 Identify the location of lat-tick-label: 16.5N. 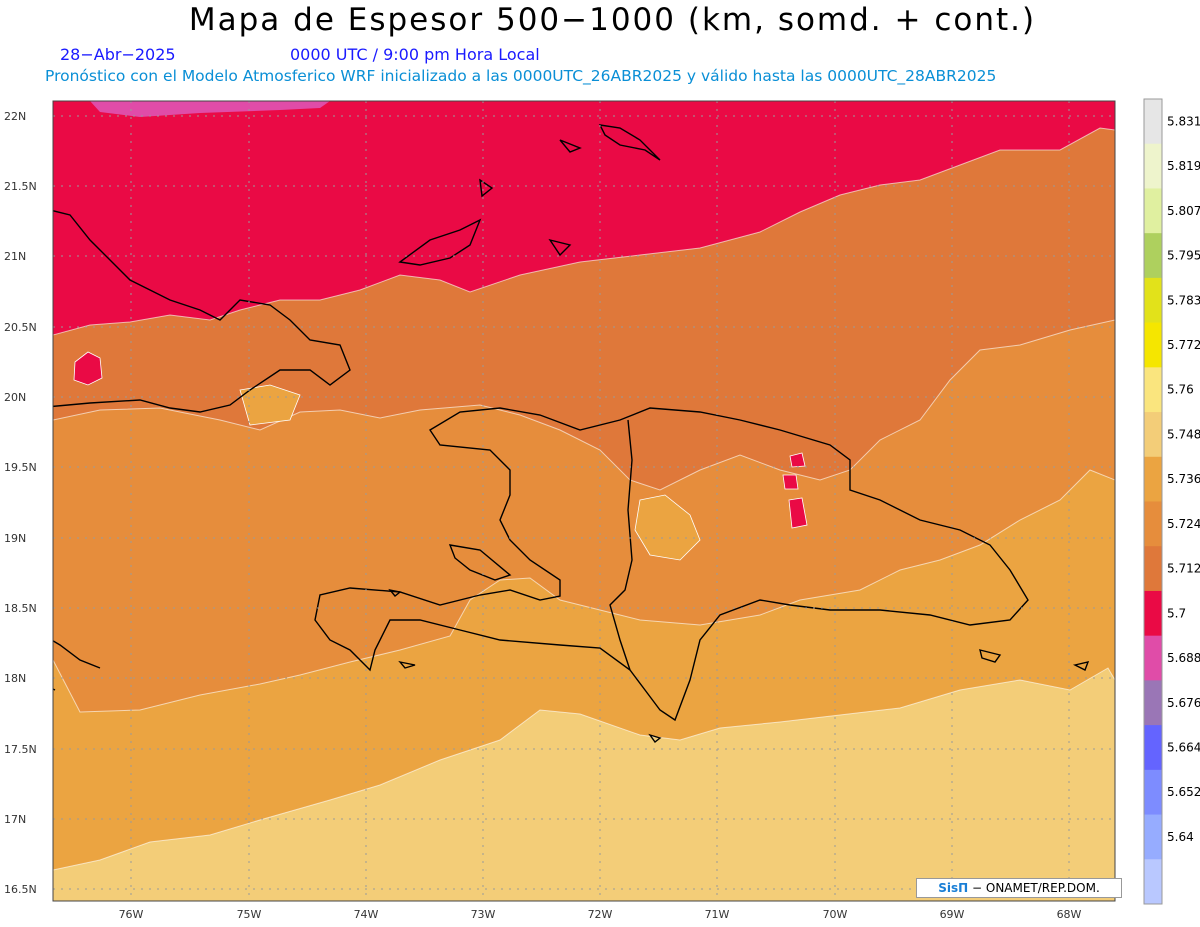
(20, 889).